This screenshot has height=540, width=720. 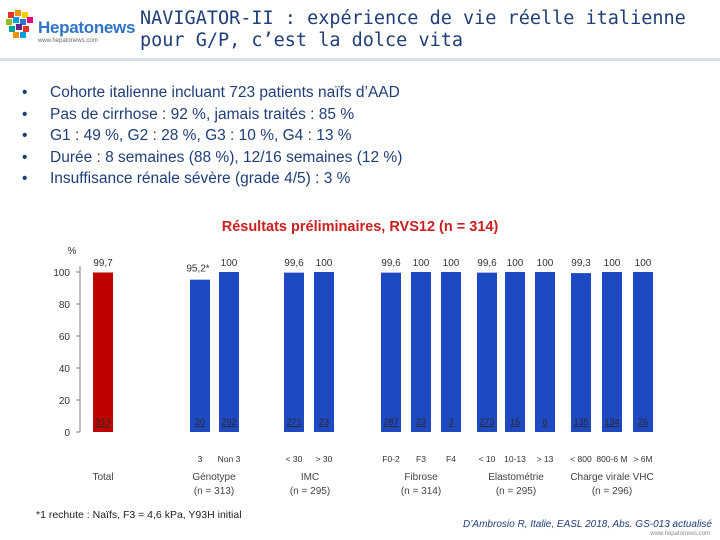 I want to click on y-tick-label: 100, so click(x=61, y=273).